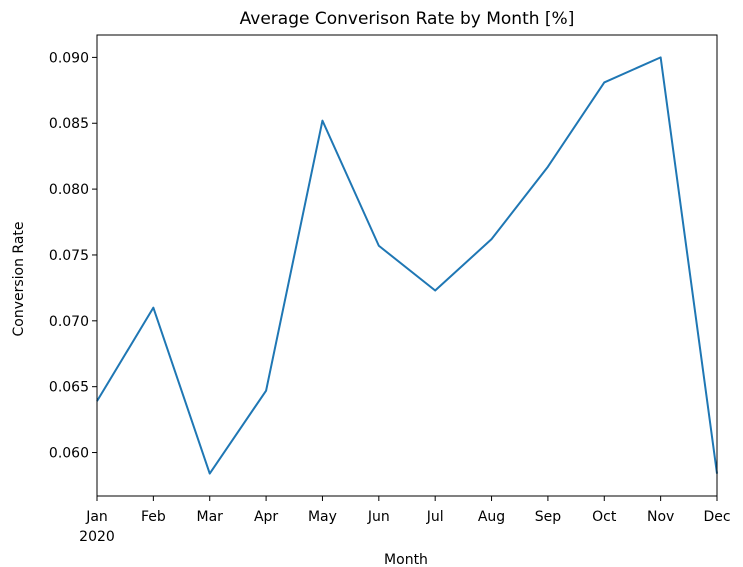 Image resolution: width=743 pixels, height=567 pixels. I want to click on x-tick-label: Jul, so click(435, 517).